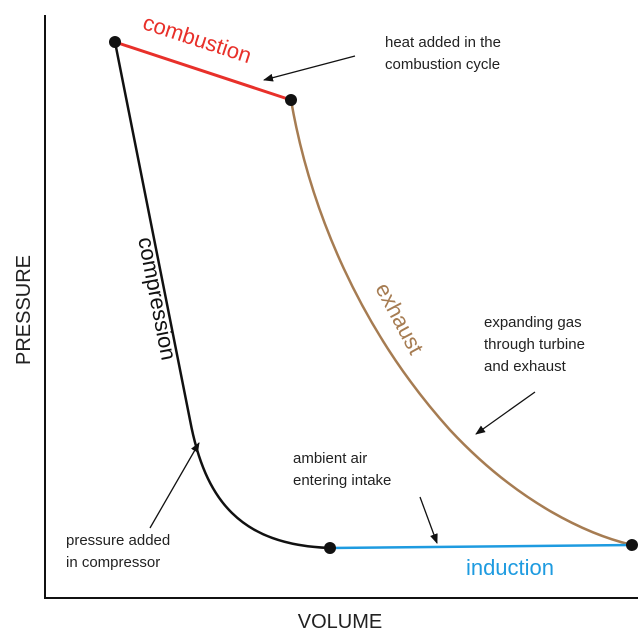 This screenshot has width=638, height=638. I want to click on annotation-line: heat added in the, so click(443, 42).